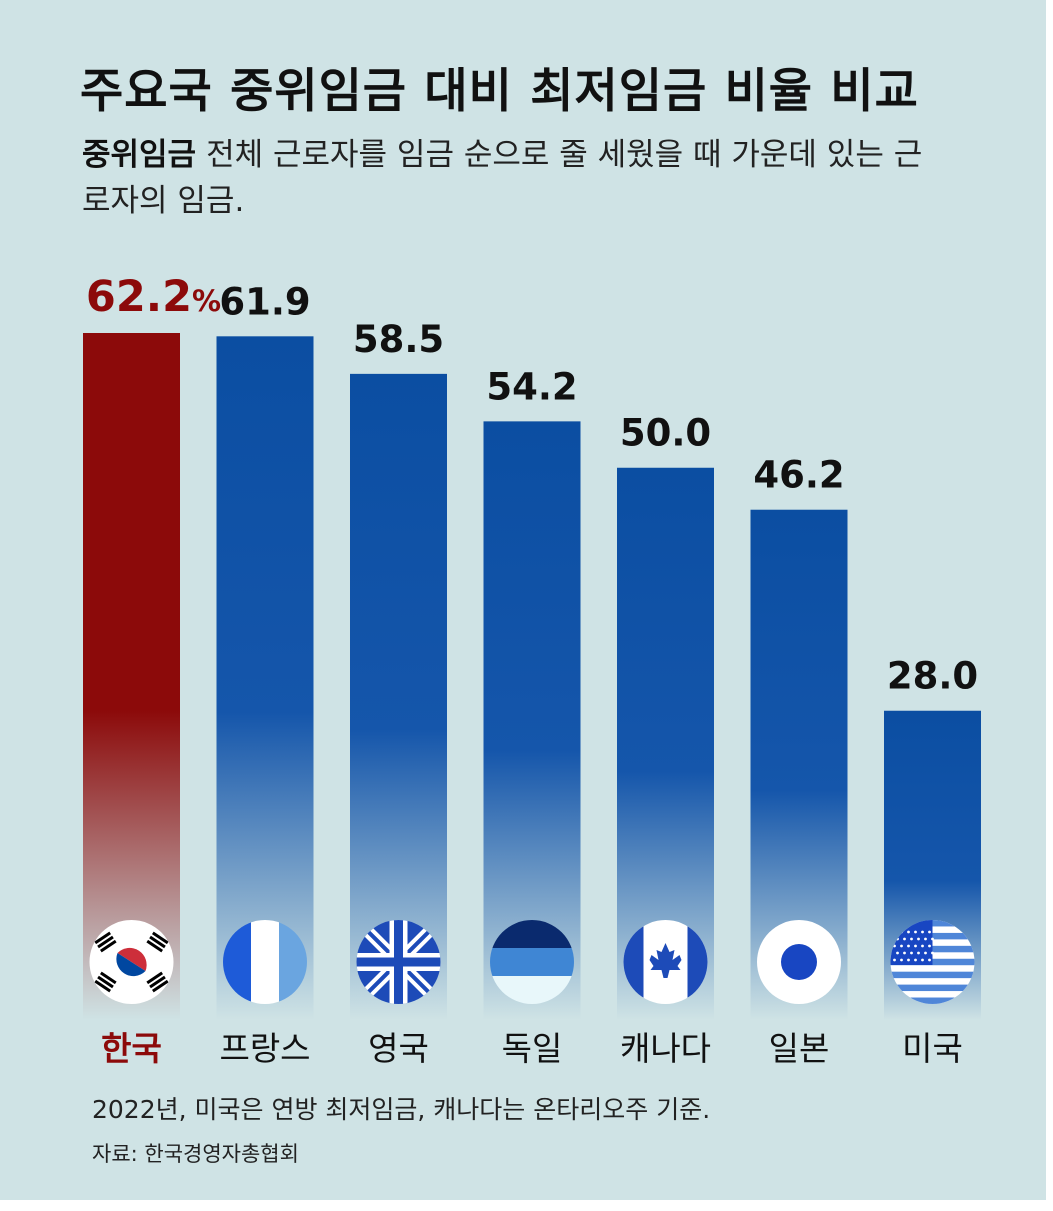  Describe the element at coordinates (264, 1048) in the screenshot. I see `category-label: 프랑스` at that location.